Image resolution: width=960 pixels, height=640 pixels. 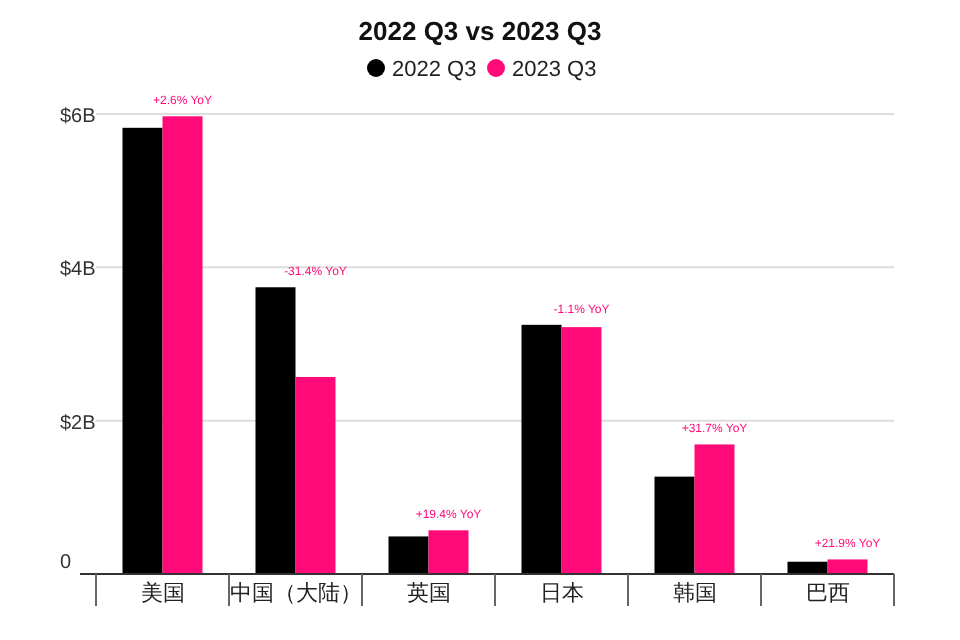 What do you see at coordinates (434, 70) in the screenshot?
I see `legend-label: 2022 Q3` at bounding box center [434, 70].